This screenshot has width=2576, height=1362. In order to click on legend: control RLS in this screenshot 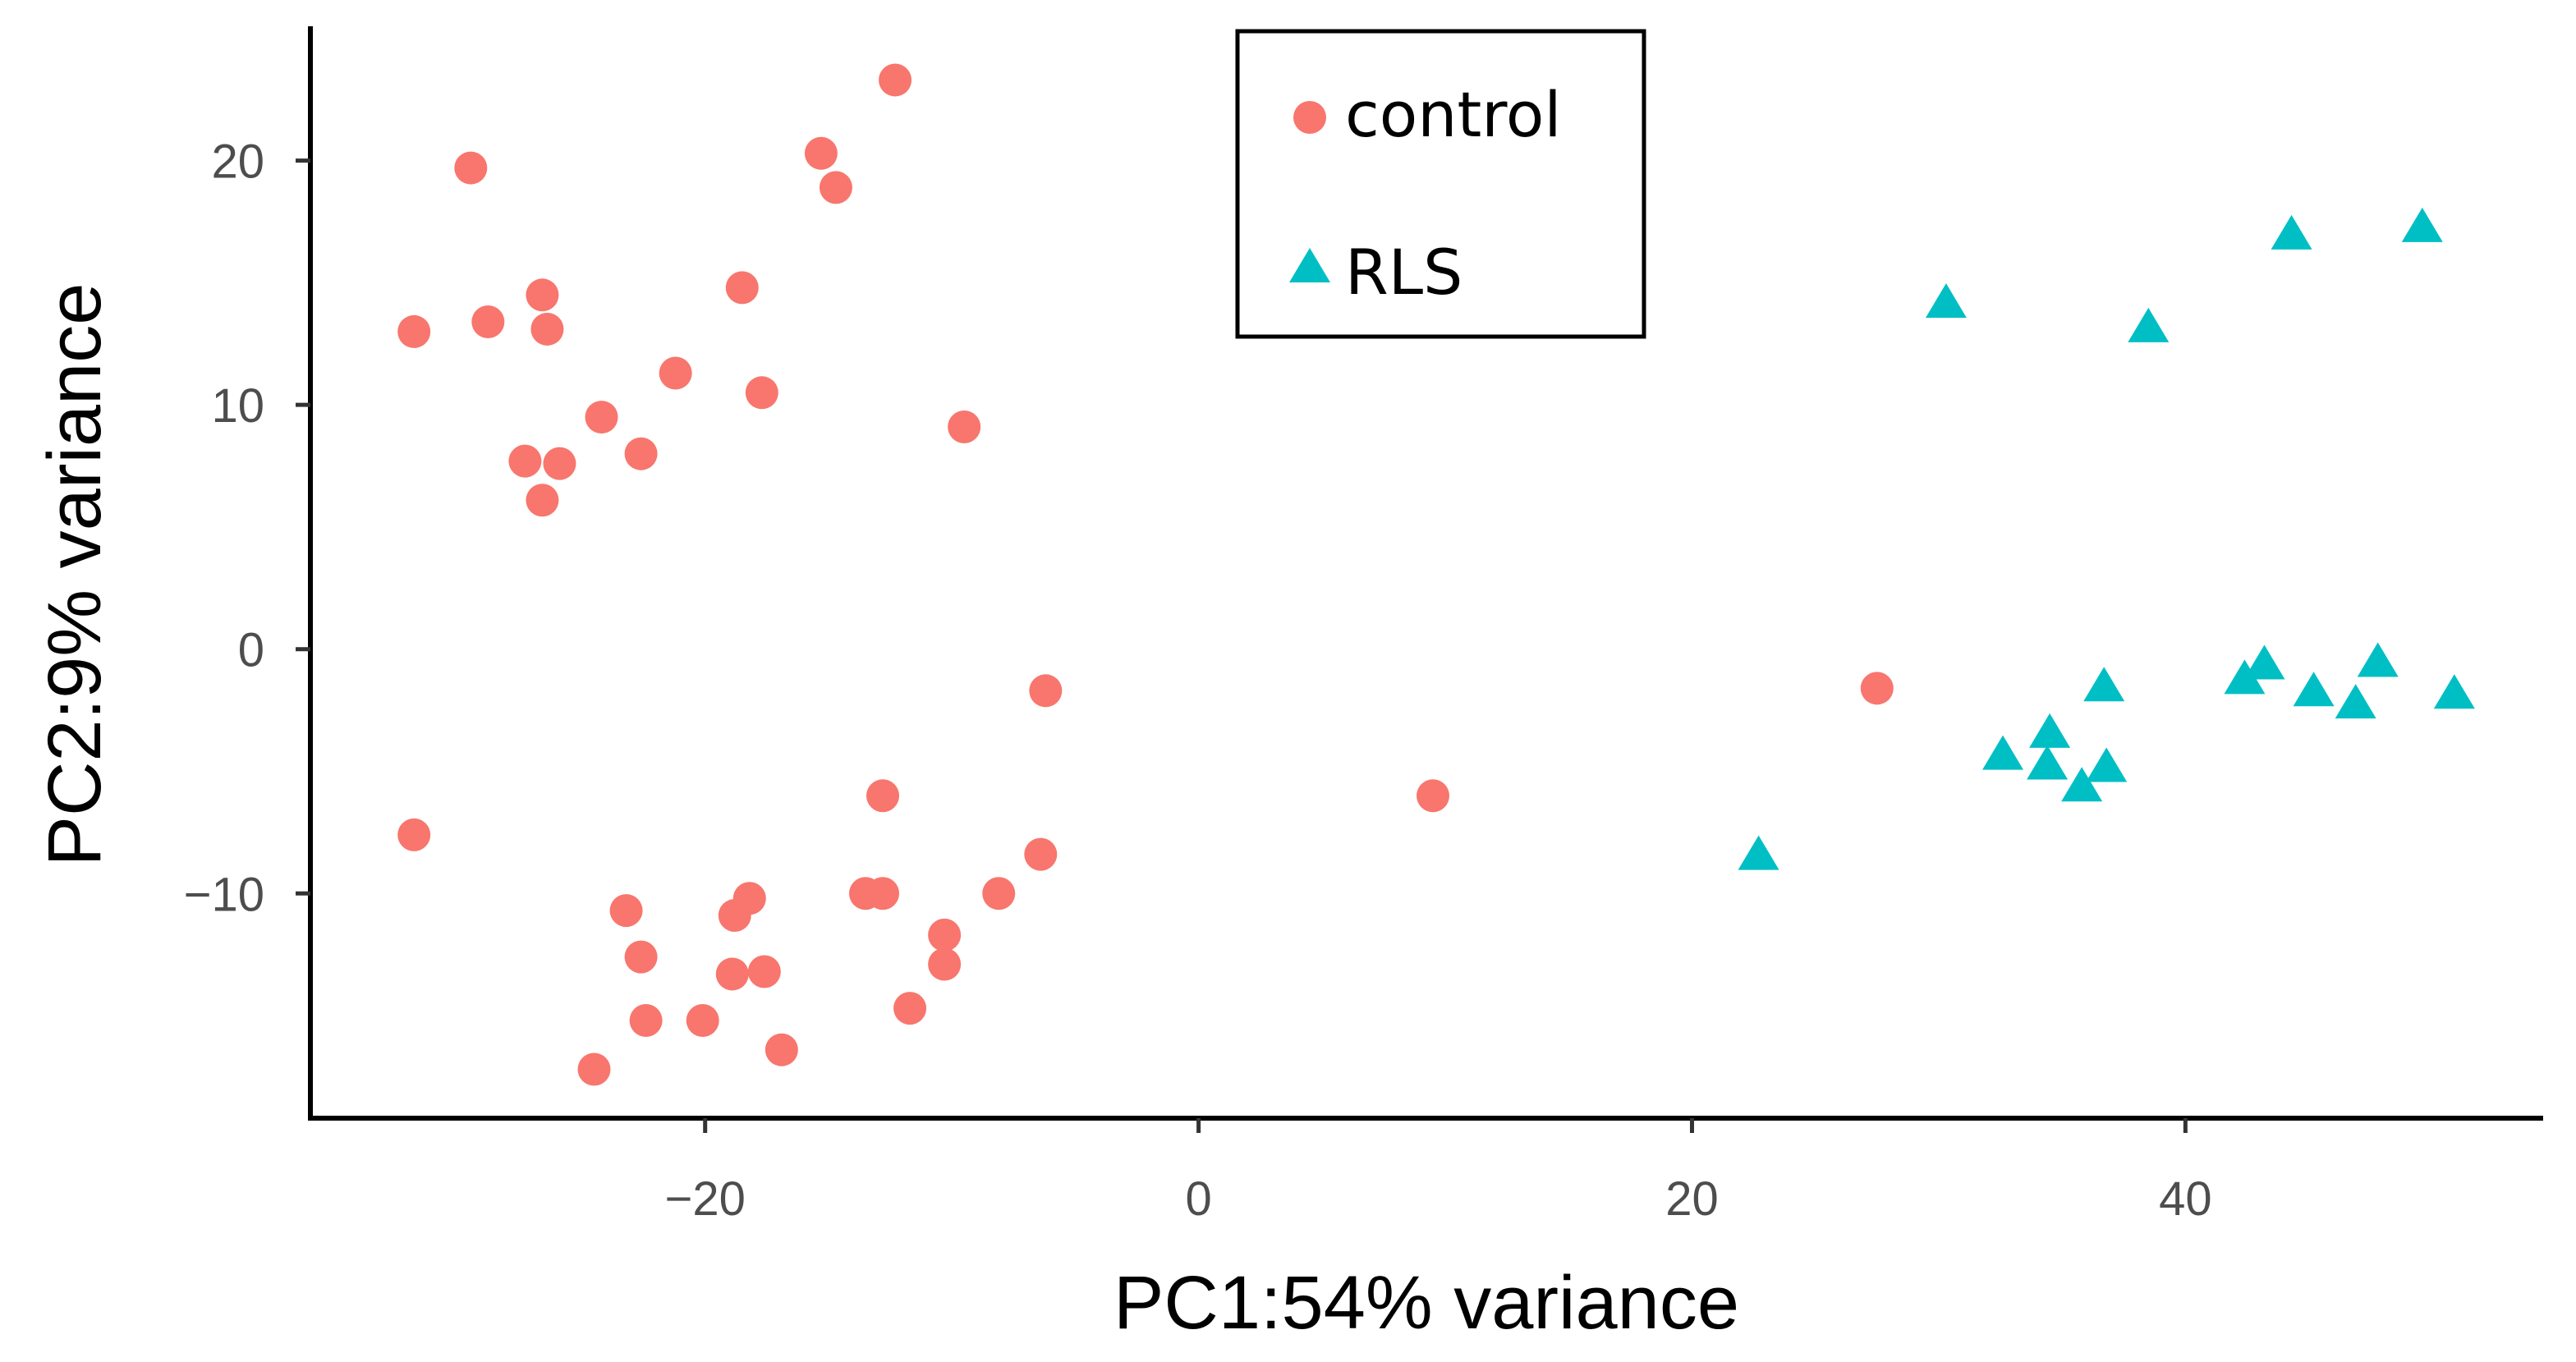, I will do `click(1440, 184)`.